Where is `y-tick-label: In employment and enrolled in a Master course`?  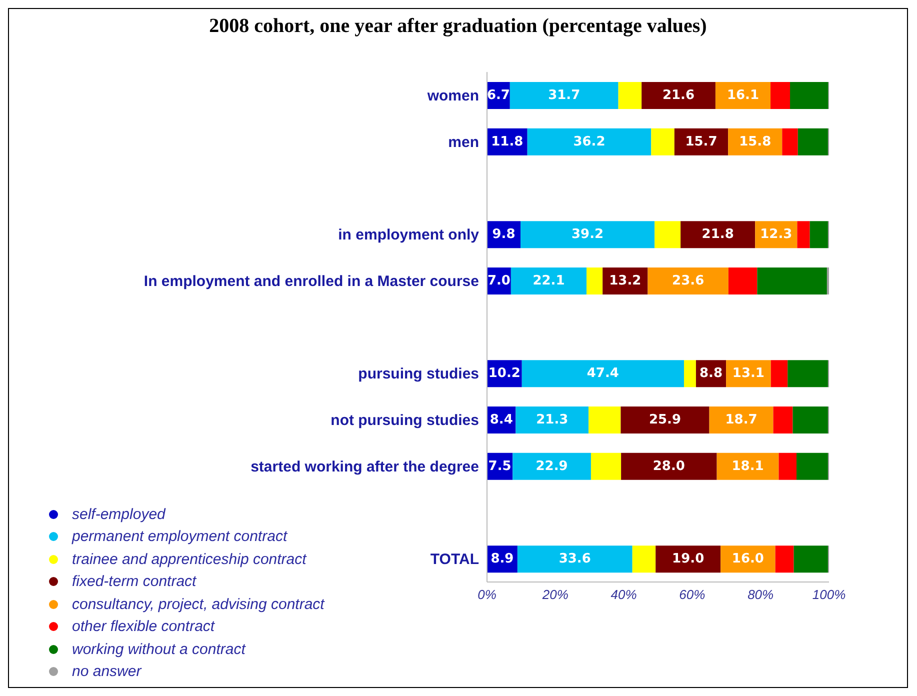 y-tick-label: In employment and enrolled in a Master course is located at coordinates (311, 281).